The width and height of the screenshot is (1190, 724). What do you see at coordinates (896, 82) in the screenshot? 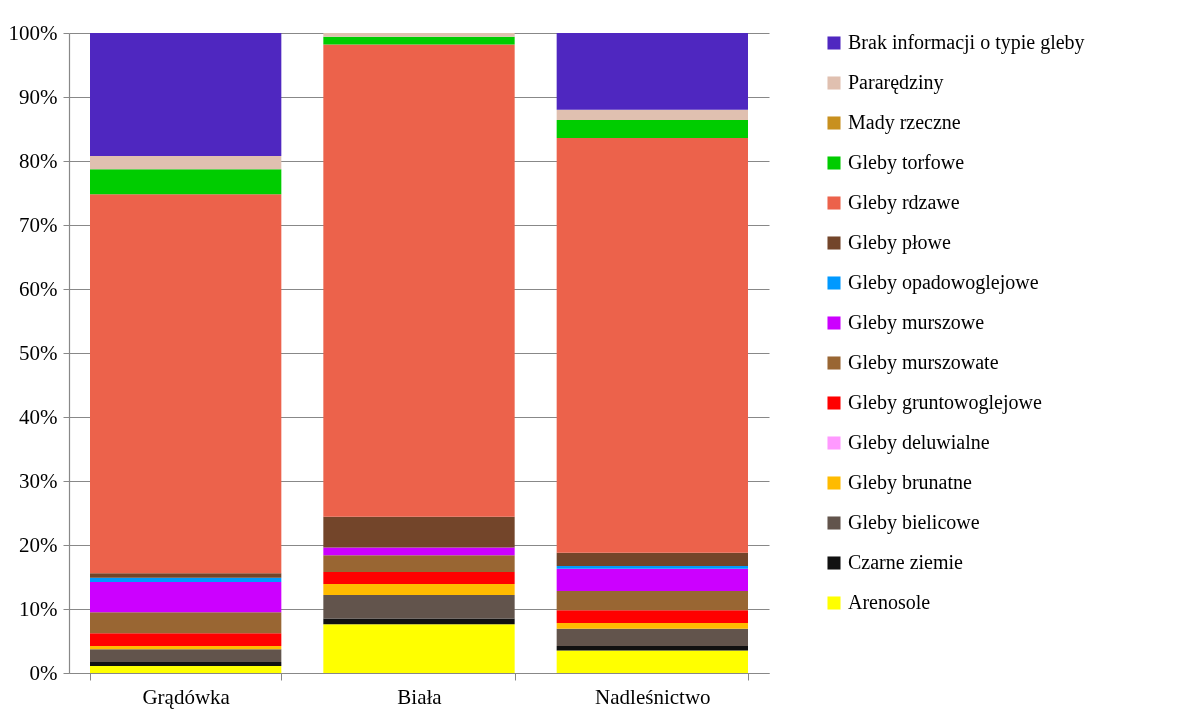
I see `legend-label: Pararędziny` at bounding box center [896, 82].